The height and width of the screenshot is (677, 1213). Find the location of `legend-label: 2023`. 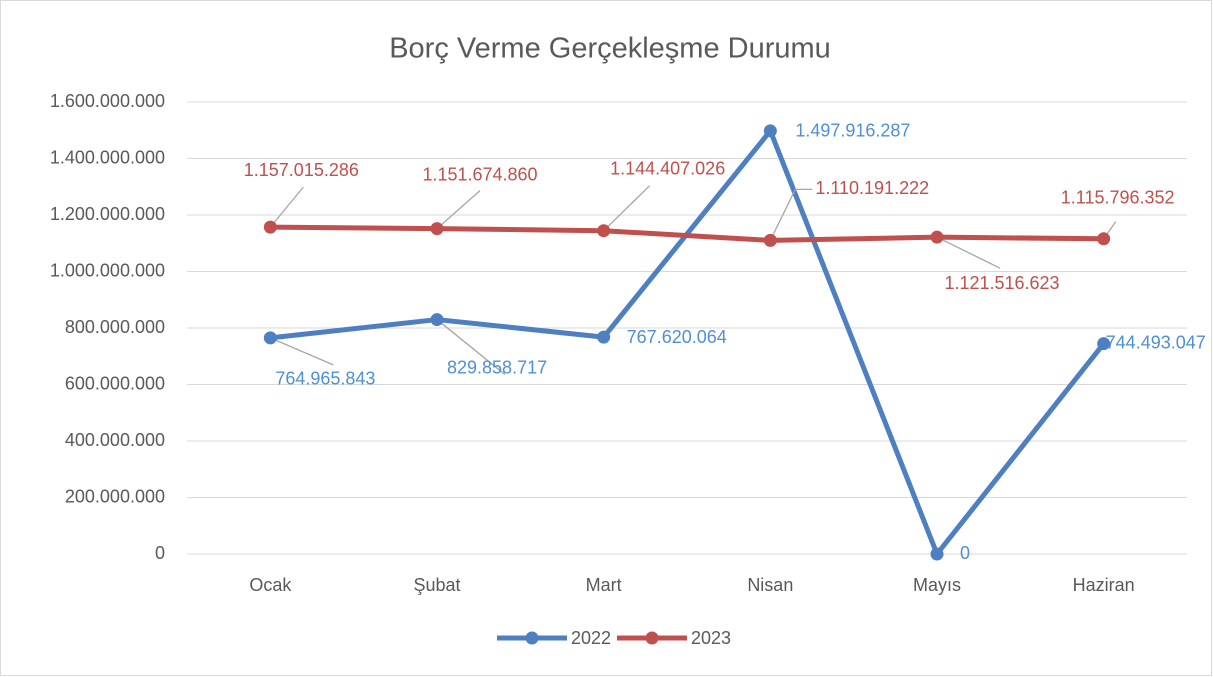

legend-label: 2023 is located at coordinates (711, 638).